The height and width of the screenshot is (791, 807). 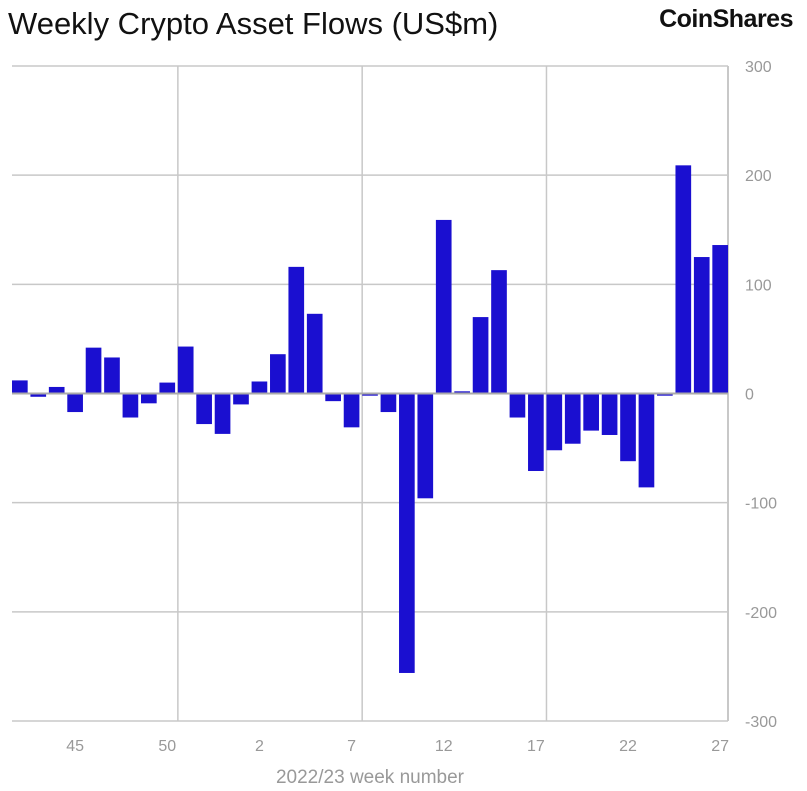 What do you see at coordinates (253, 23) in the screenshot?
I see `chart-title: Weekly Crypto Asset Flows (US$m)` at bounding box center [253, 23].